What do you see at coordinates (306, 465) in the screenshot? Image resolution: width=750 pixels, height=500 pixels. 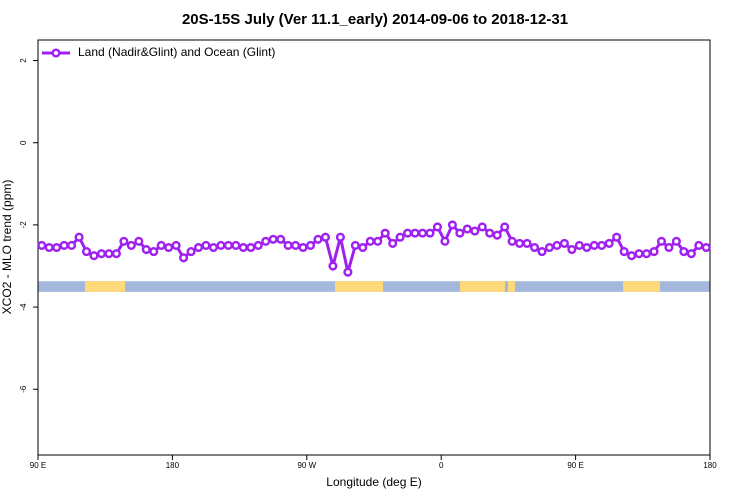 I see `x-tick-label: 90 W` at bounding box center [306, 465].